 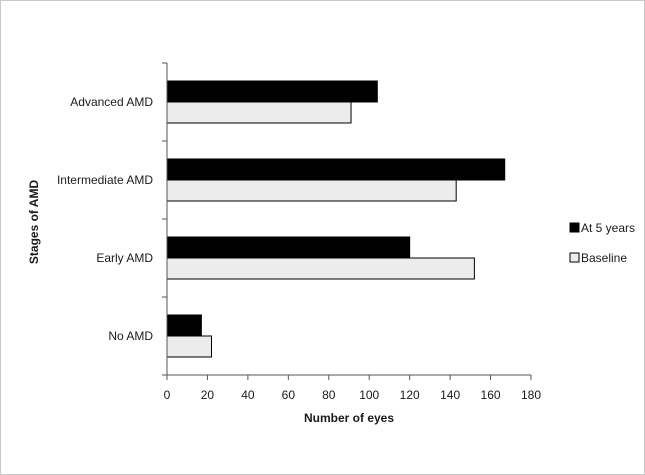 I want to click on x-tick-label: 40, so click(x=248, y=395).